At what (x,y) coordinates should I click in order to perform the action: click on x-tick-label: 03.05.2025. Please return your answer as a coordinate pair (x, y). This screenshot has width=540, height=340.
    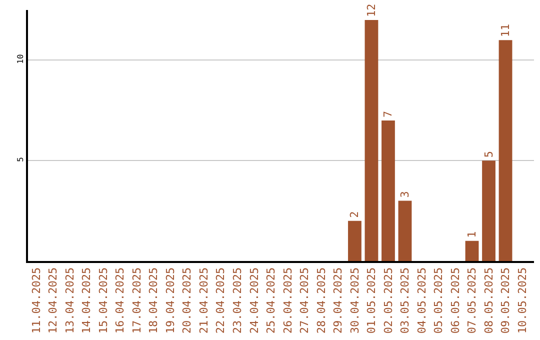
    Looking at the image, I should click on (405, 300).